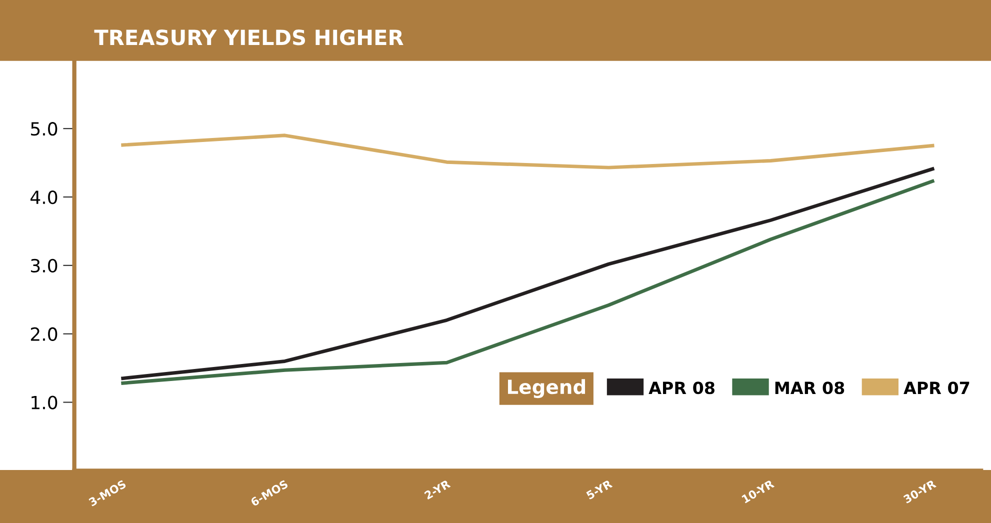  Describe the element at coordinates (44, 265) in the screenshot. I see `y-tick-label: 3.0` at that location.